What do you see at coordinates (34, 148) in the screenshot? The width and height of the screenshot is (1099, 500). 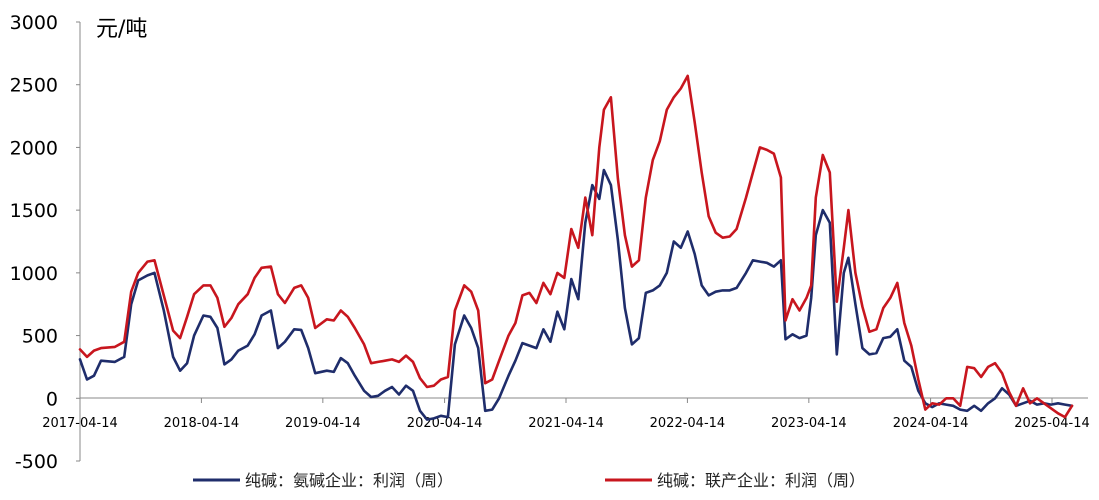 I see `y-tick-label: 2000` at bounding box center [34, 148].